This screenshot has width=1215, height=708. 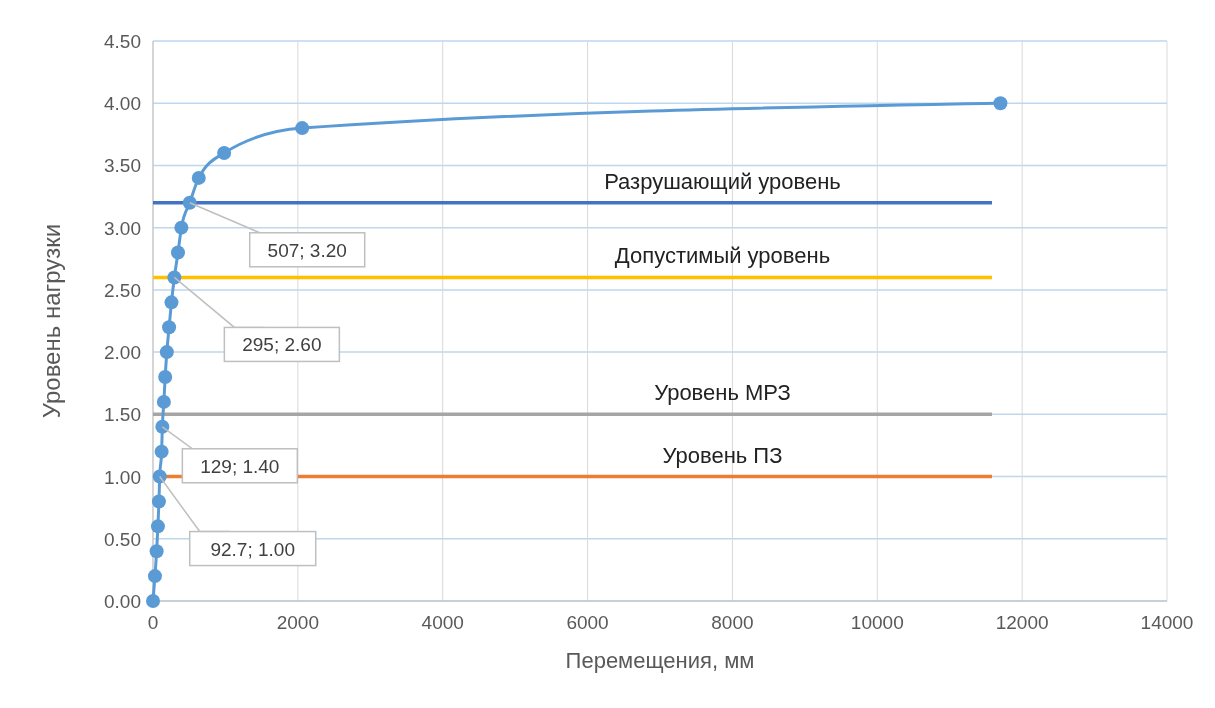 What do you see at coordinates (877, 622) in the screenshot?
I see `x-tick-label: 10000` at bounding box center [877, 622].